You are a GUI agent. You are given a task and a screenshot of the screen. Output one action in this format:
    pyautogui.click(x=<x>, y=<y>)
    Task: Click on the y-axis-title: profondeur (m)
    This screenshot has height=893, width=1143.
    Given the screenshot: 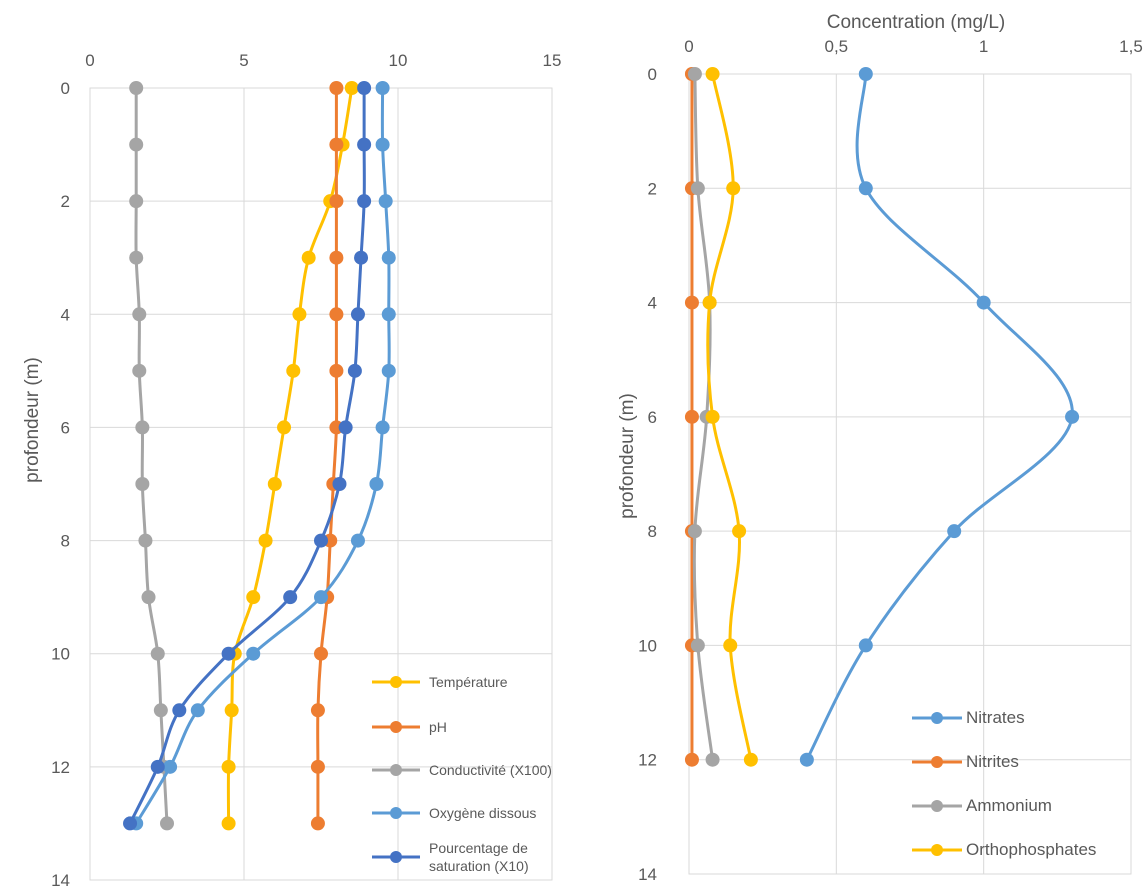 What is the action you would take?
    pyautogui.click(x=627, y=456)
    